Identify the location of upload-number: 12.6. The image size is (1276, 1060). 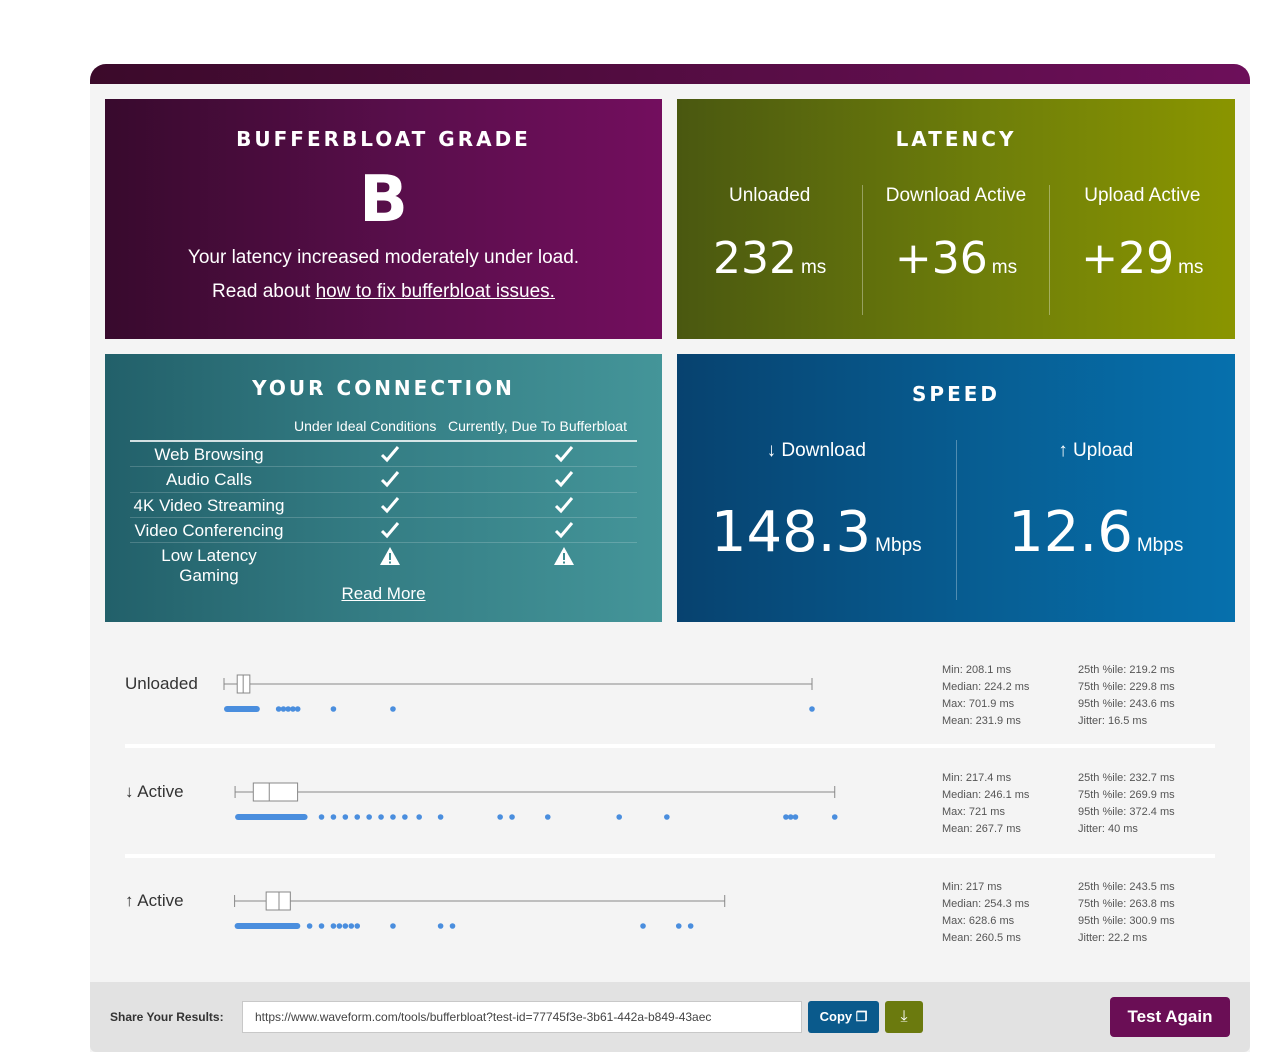
(1070, 532).